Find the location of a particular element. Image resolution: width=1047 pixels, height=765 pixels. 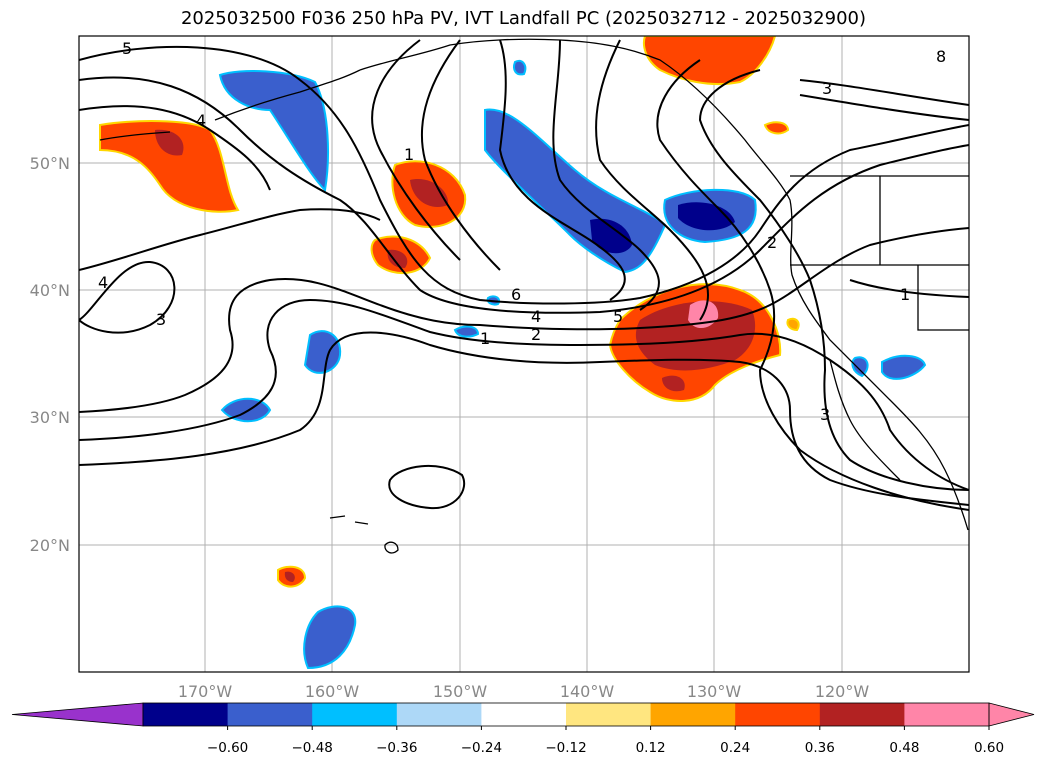

colorbar-tick-label: 0.36 is located at coordinates (820, 748).